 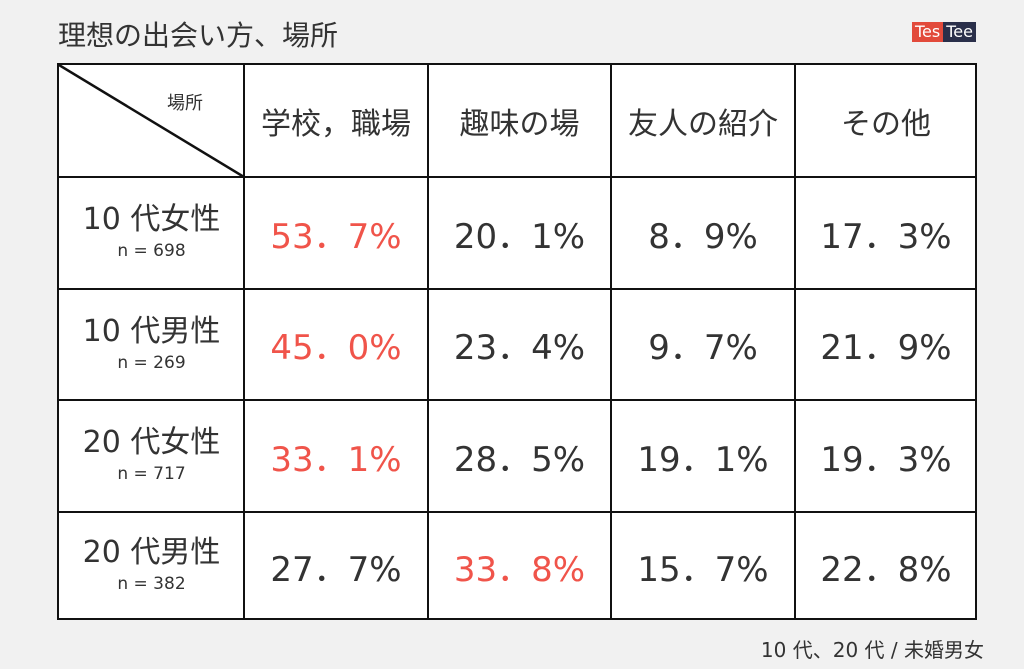 I want to click on value-cell: 33．1%, so click(x=336, y=459).